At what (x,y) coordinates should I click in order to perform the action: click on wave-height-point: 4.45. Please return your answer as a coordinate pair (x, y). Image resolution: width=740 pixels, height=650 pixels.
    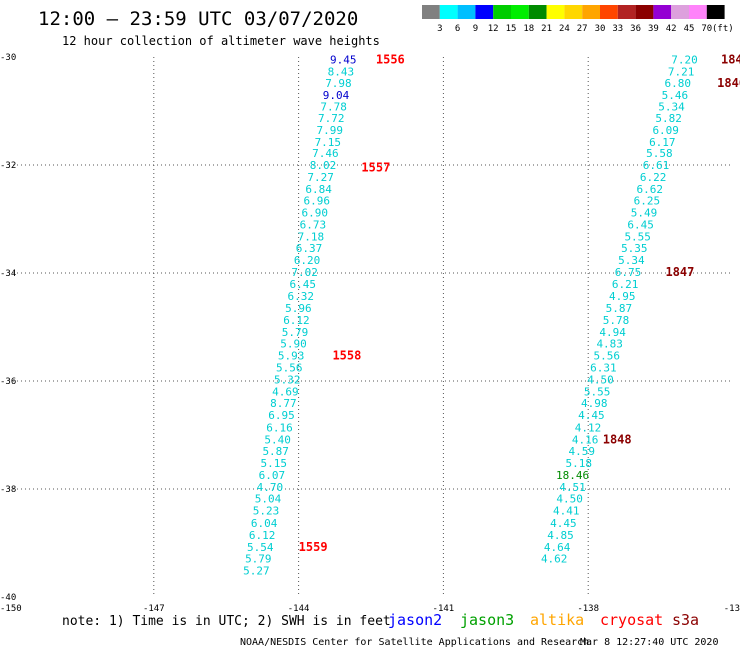
    Looking at the image, I should click on (591, 415).